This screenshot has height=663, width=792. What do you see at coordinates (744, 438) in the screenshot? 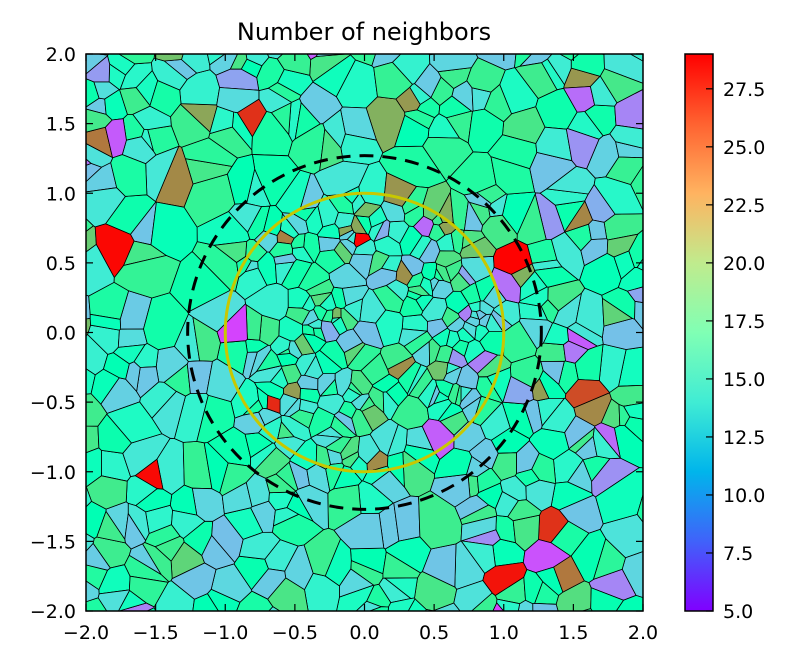
I see `colorbar-tick-label: 12.5` at bounding box center [744, 438].